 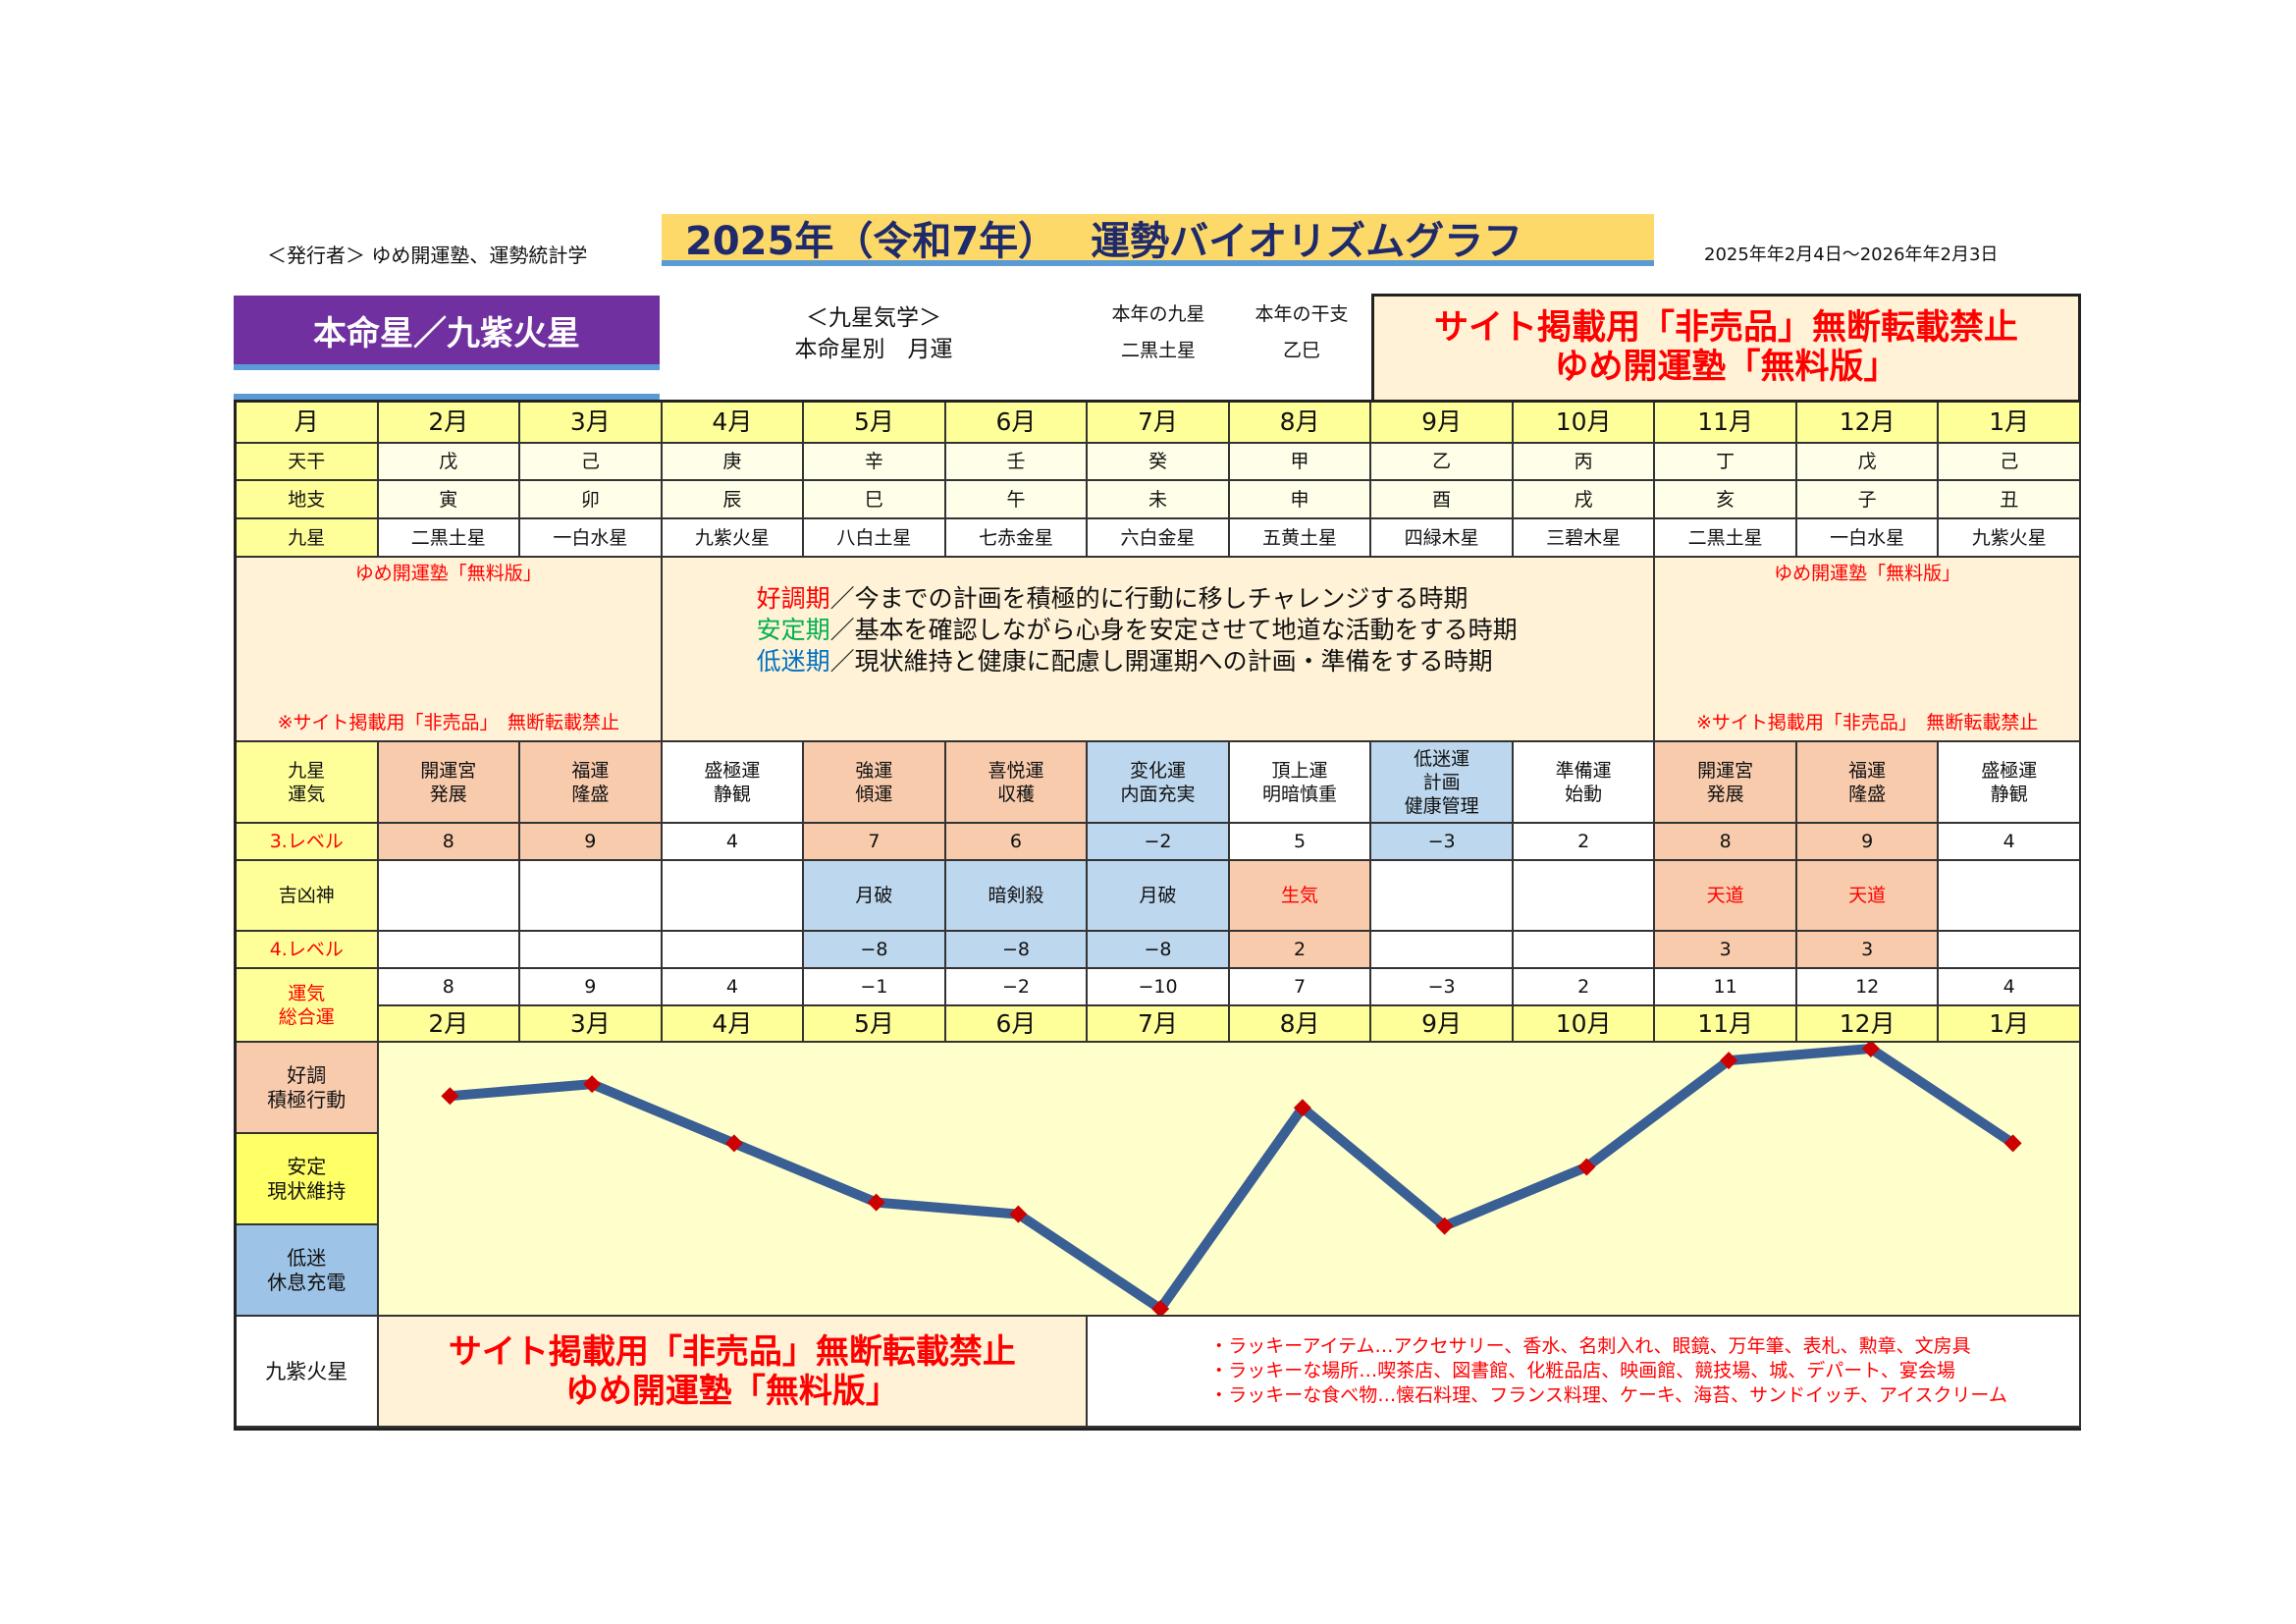 I want to click on unki-cell: 頂上運 明暗慎重, so click(x=1301, y=783).